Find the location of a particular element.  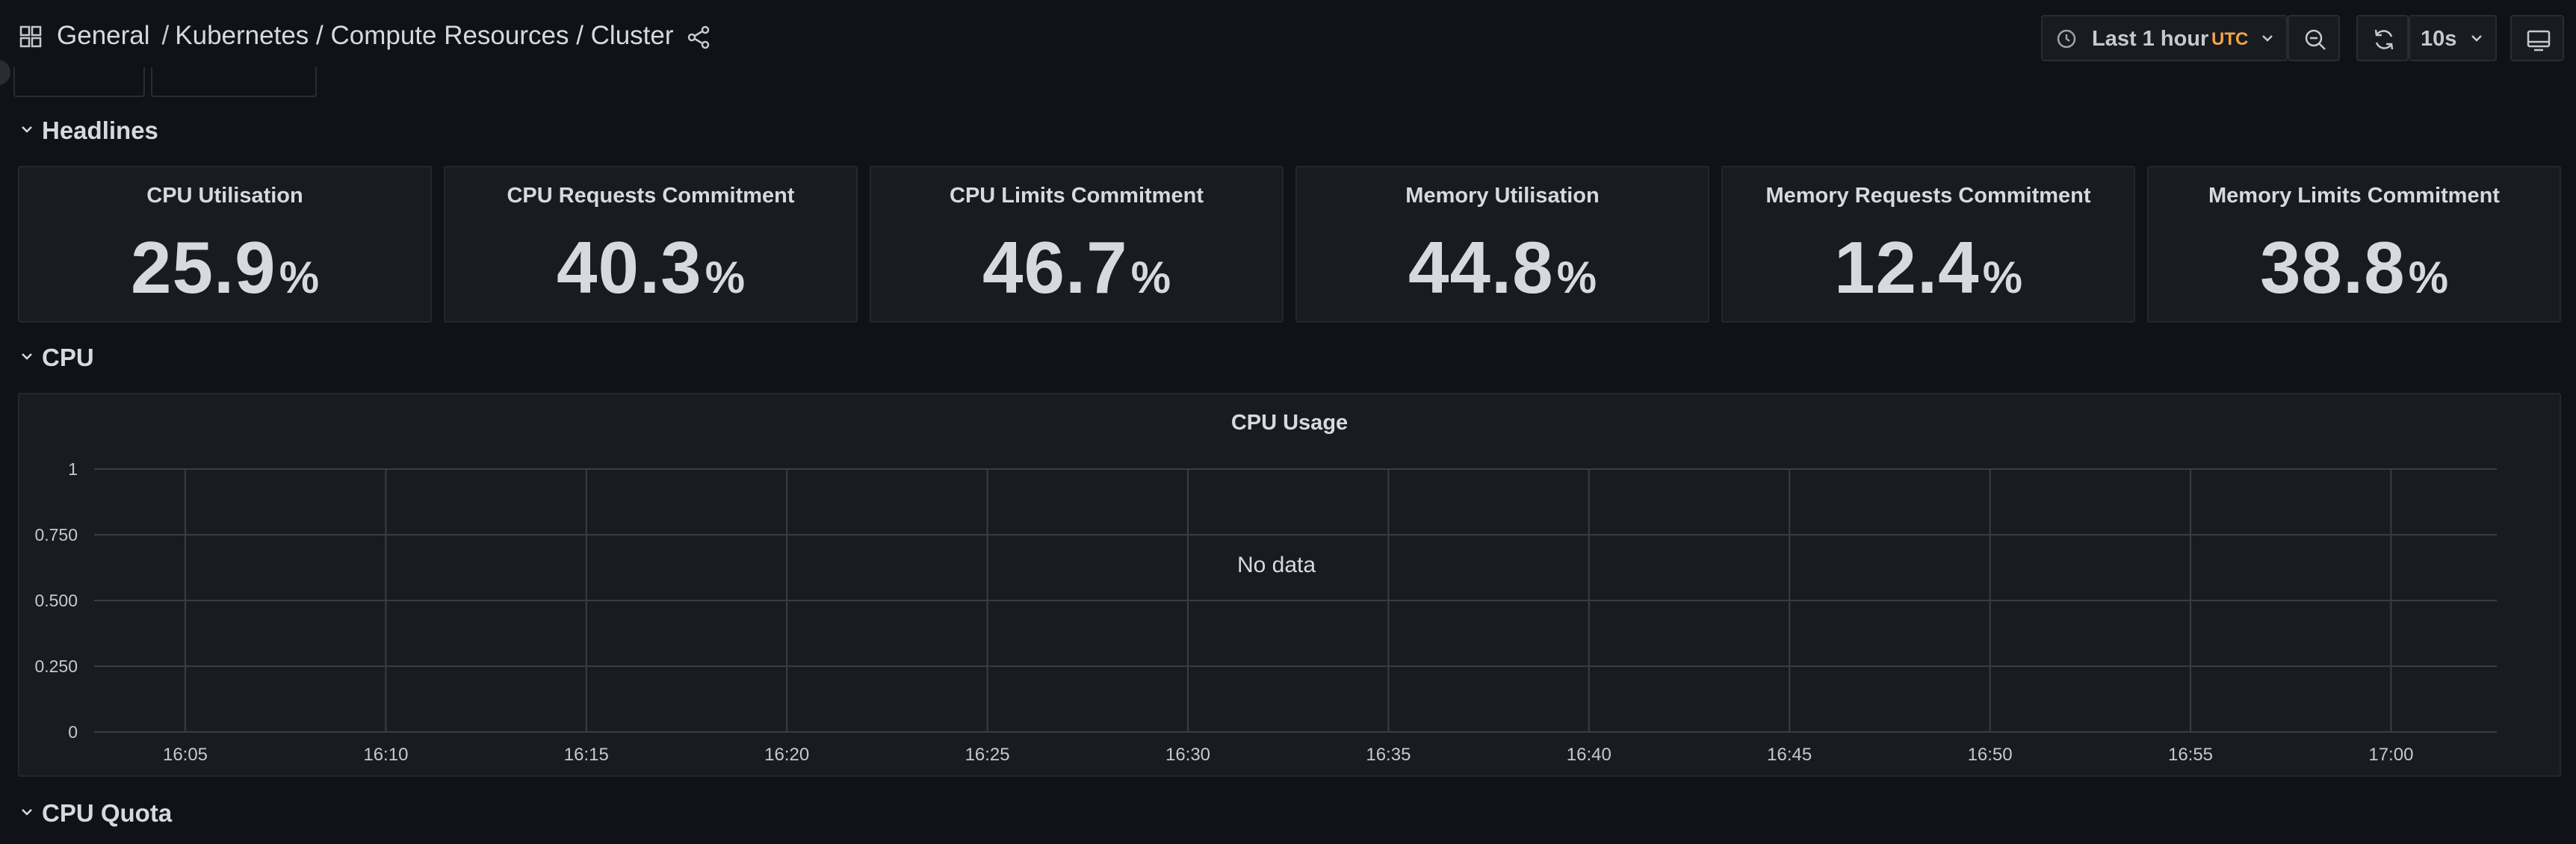

kiosk-mode-button is located at coordinates (2537, 38).